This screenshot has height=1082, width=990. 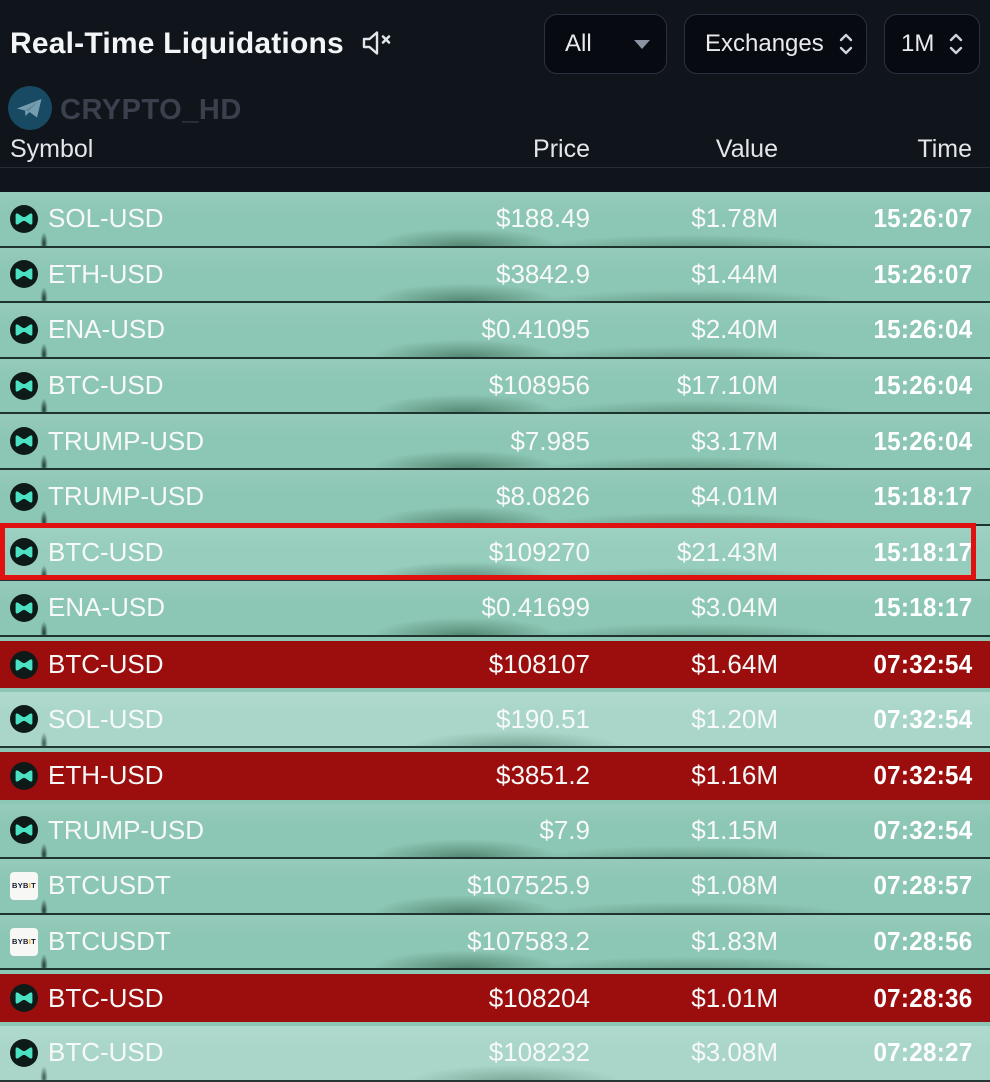 I want to click on column-header-symbol: Symbol, so click(x=52, y=149).